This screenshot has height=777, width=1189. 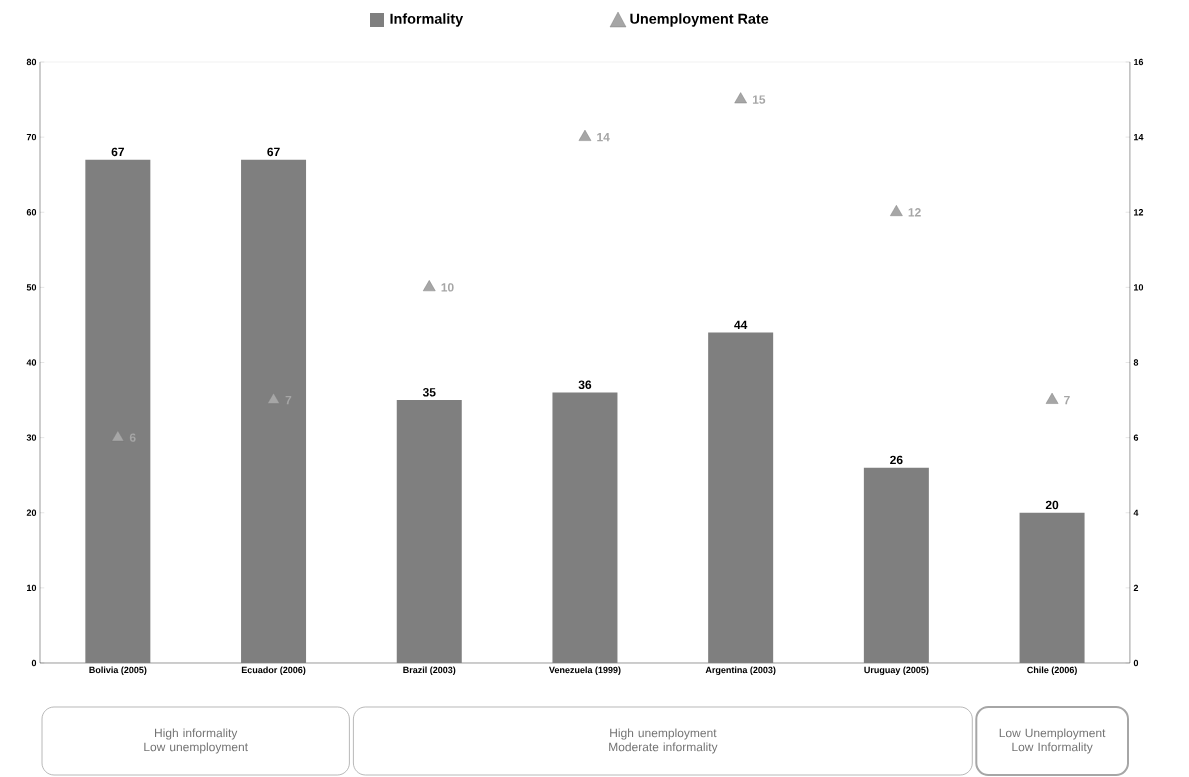 What do you see at coordinates (1067, 400) in the screenshot?
I see `data-label: 7` at bounding box center [1067, 400].